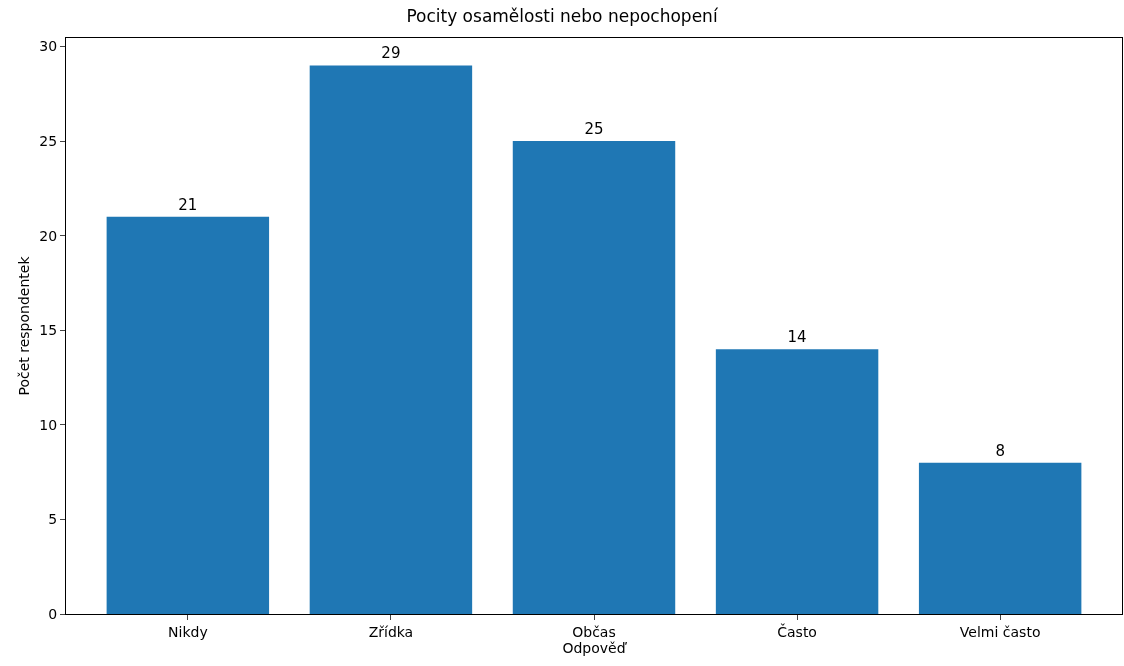 The image size is (1124, 666). Describe the element at coordinates (48, 140) in the screenshot. I see `y-tick-label: 25` at that location.